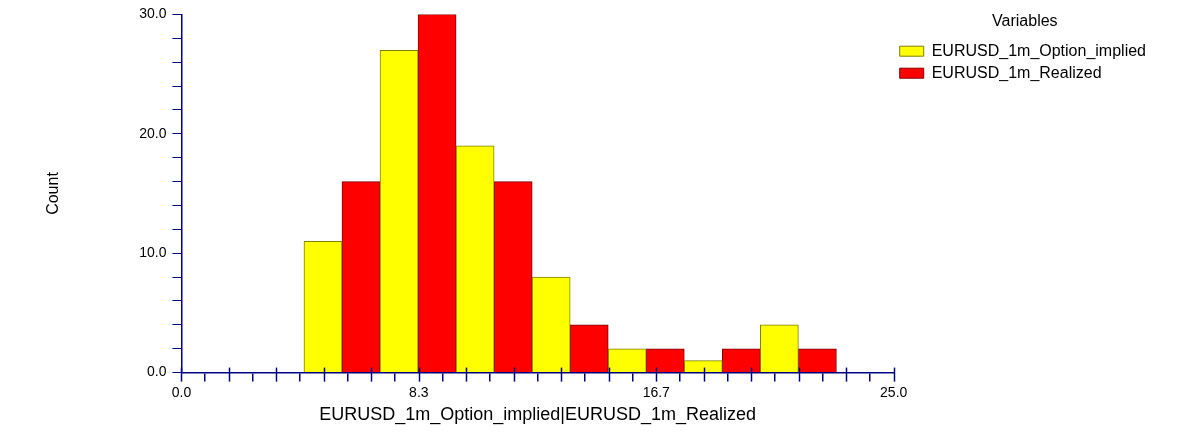  Describe the element at coordinates (53, 193) in the screenshot. I see `y-axis-title: Count` at that location.